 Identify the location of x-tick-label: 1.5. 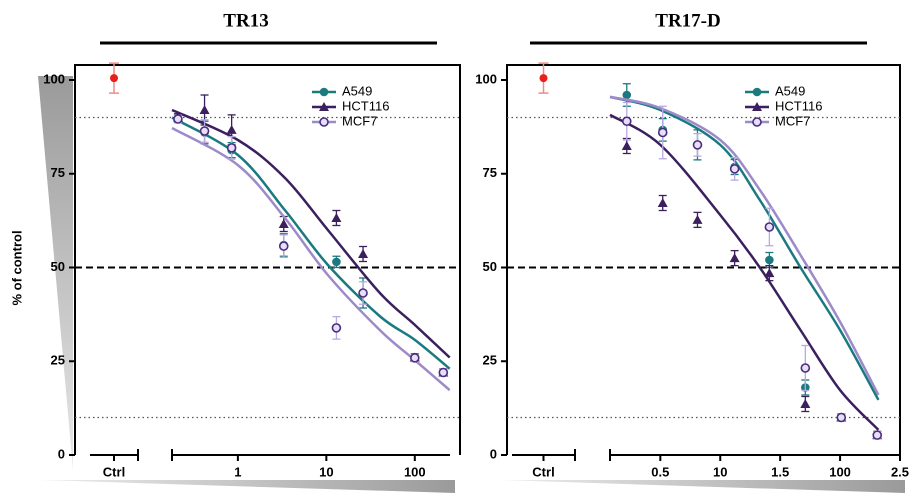
(780, 471).